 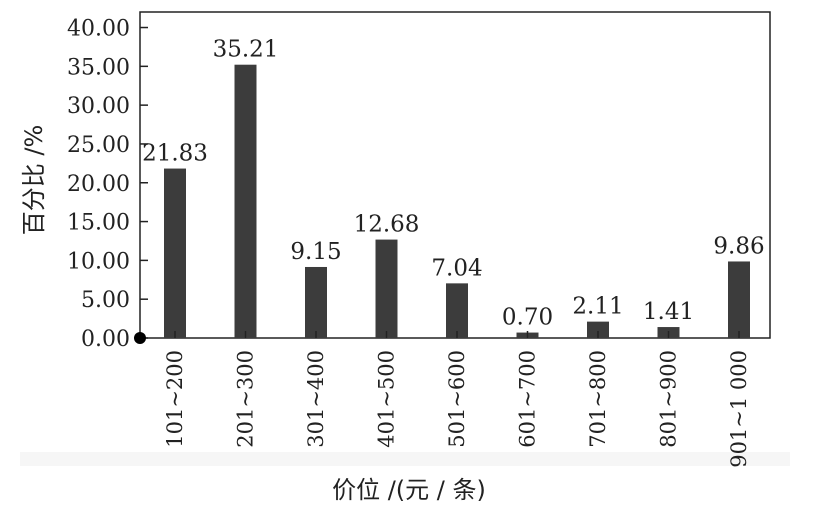 I want to click on data-label: 9.86, so click(x=738, y=246).